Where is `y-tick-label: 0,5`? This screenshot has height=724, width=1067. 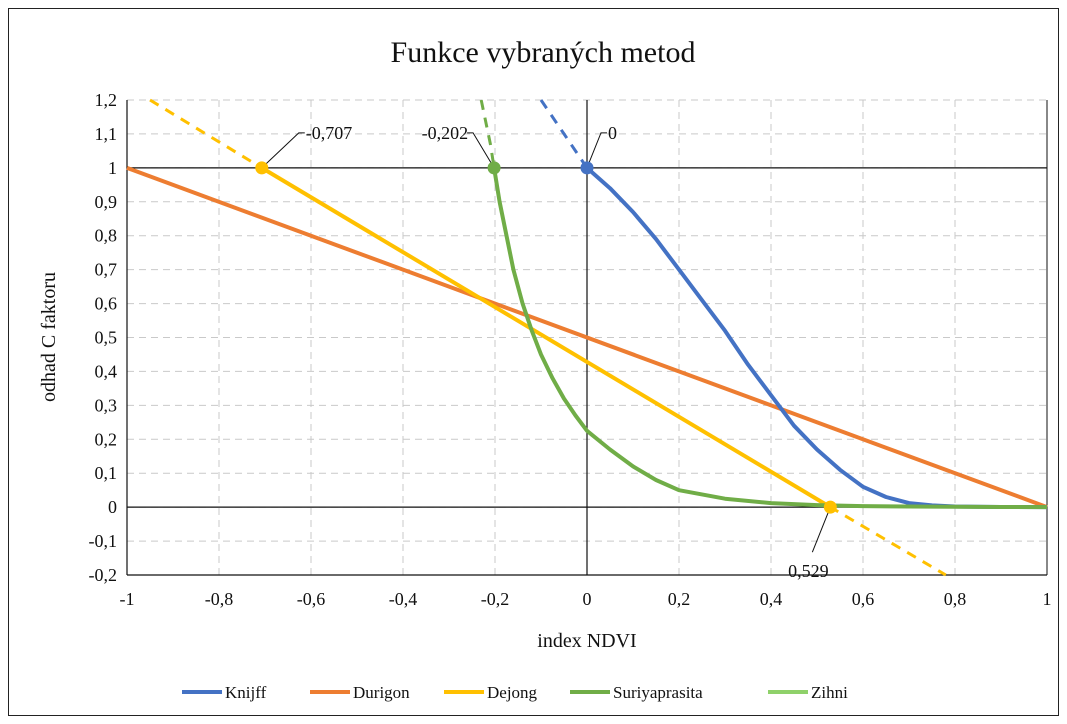 y-tick-label: 0,5 is located at coordinates (106, 338).